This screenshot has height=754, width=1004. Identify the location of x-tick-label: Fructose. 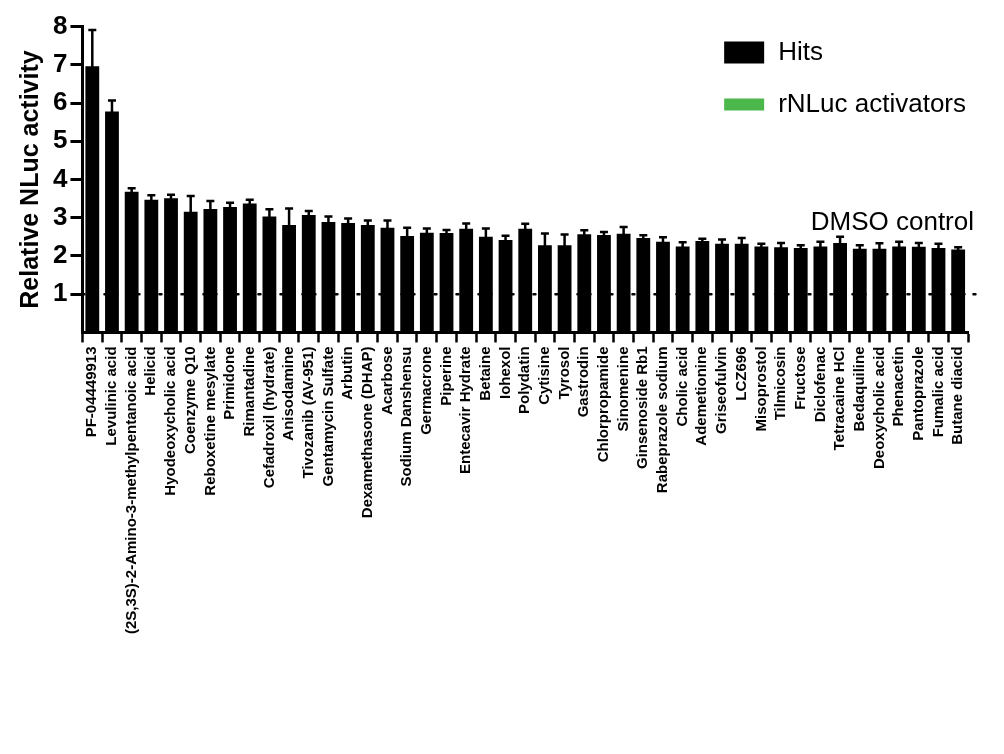
(799, 378).